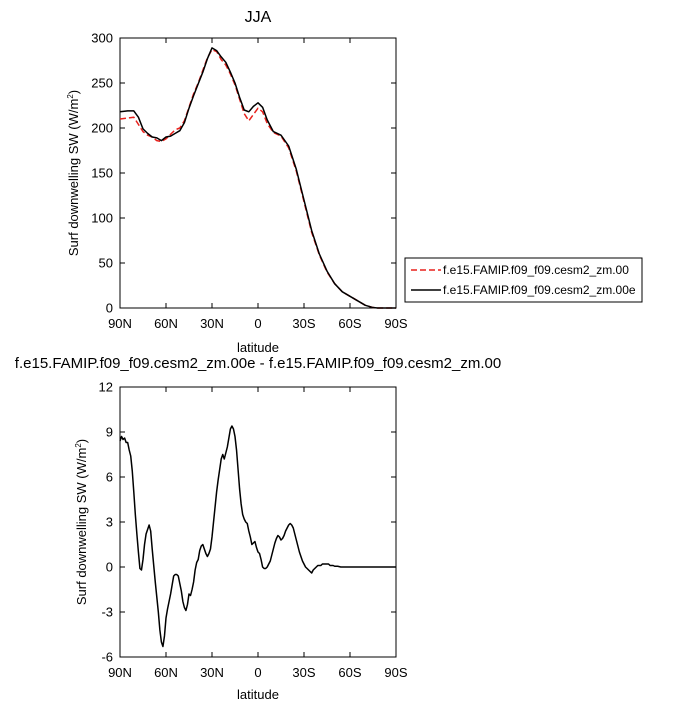  I want to click on bottom-y-axis-label-main: Surf downwelling SW (W/m, so click(81, 526).